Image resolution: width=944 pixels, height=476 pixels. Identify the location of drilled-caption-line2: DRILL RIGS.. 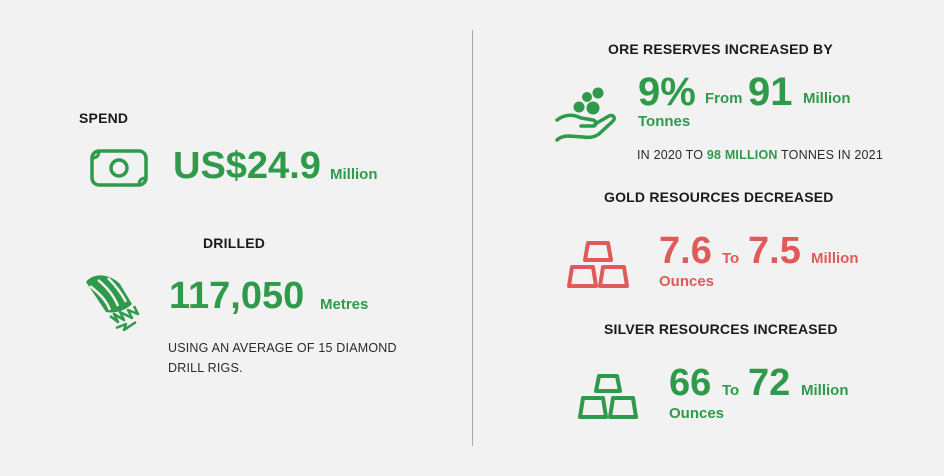
(205, 368).